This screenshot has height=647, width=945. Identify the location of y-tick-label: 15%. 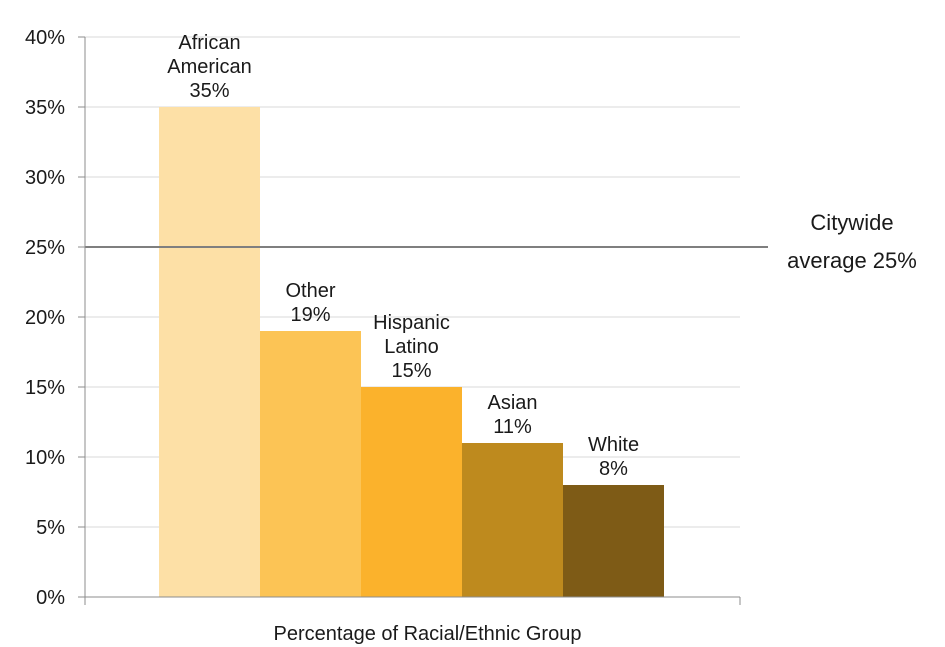
(45, 388).